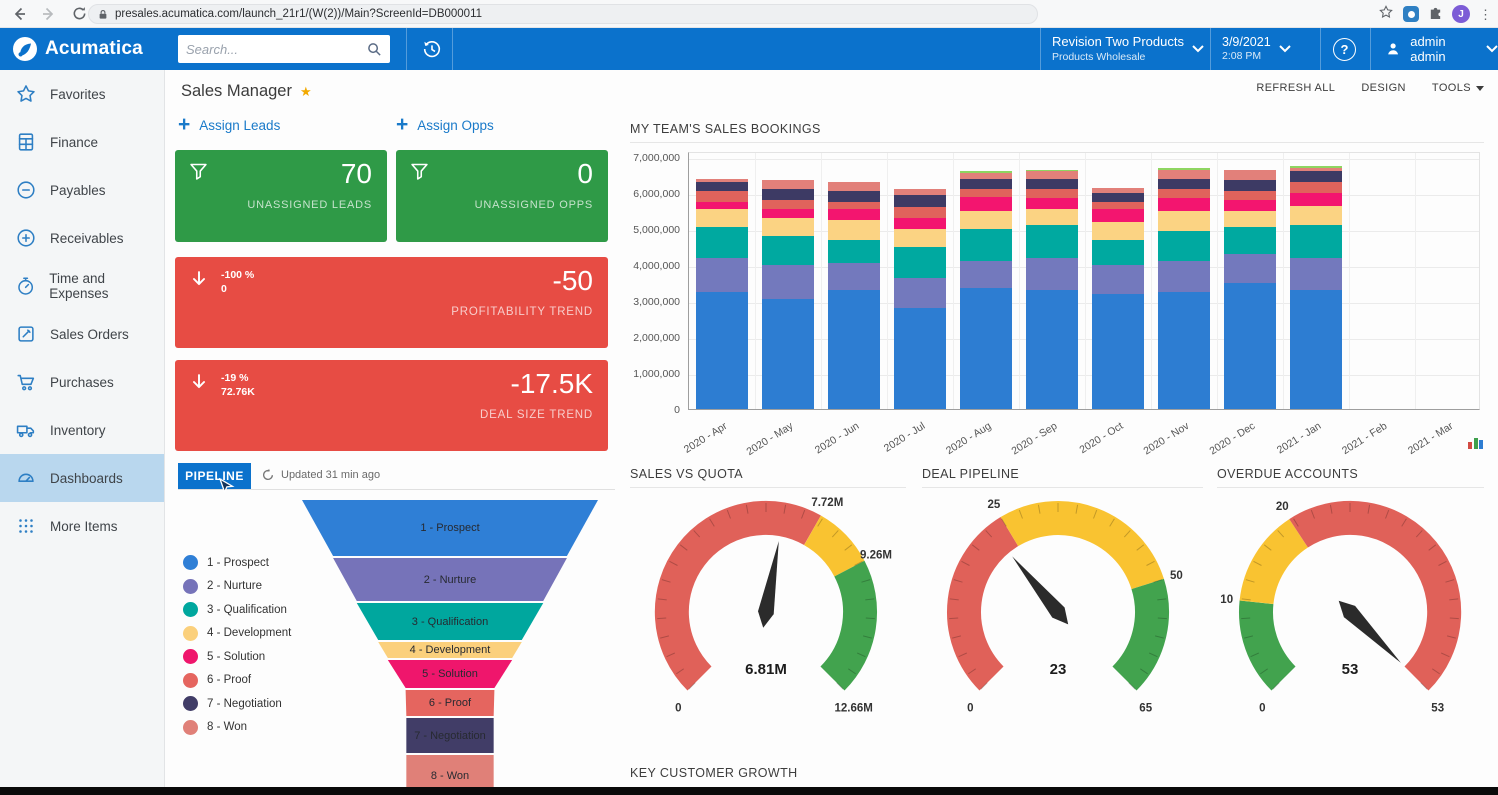  What do you see at coordinates (1296, 88) in the screenshot?
I see `refresh-all-button: REFRESH ALL` at bounding box center [1296, 88].